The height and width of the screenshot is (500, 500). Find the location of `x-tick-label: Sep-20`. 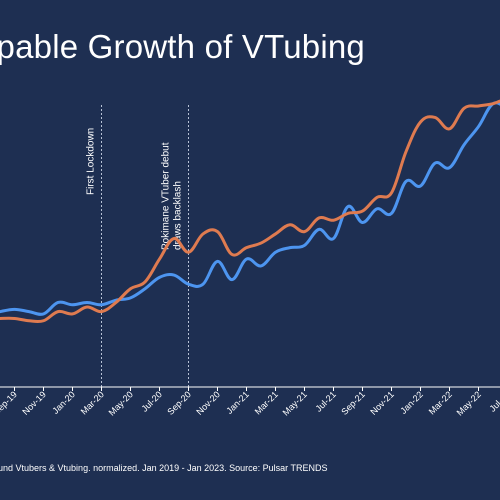

x-tick-label: Sep-20 is located at coordinates (179, 403).